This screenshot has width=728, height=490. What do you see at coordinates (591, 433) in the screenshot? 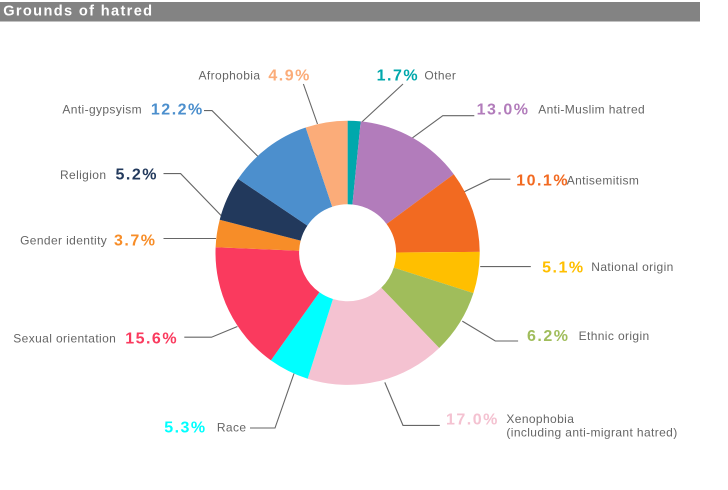
I see `svg-text:(including anti-migrant hatred: (including anti-migrant hatred)` at bounding box center [591, 433].